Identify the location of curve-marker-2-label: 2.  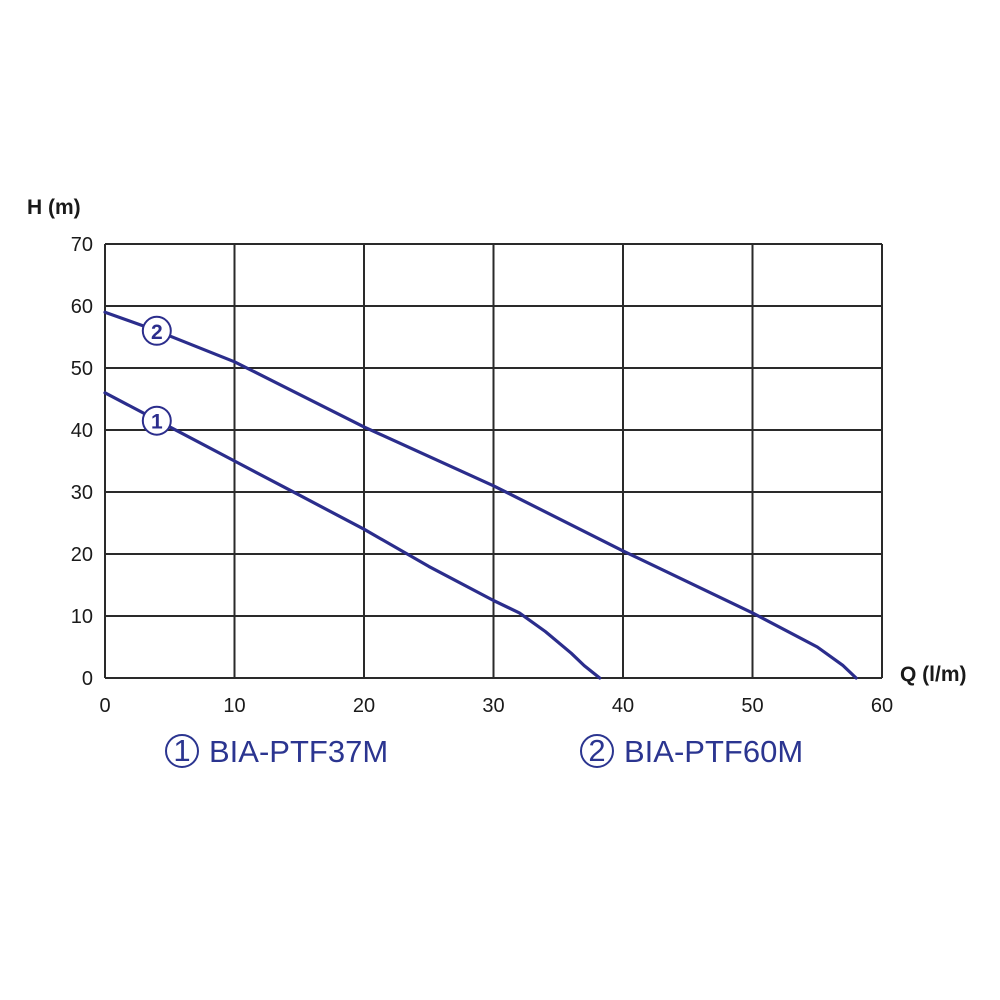
(157, 332).